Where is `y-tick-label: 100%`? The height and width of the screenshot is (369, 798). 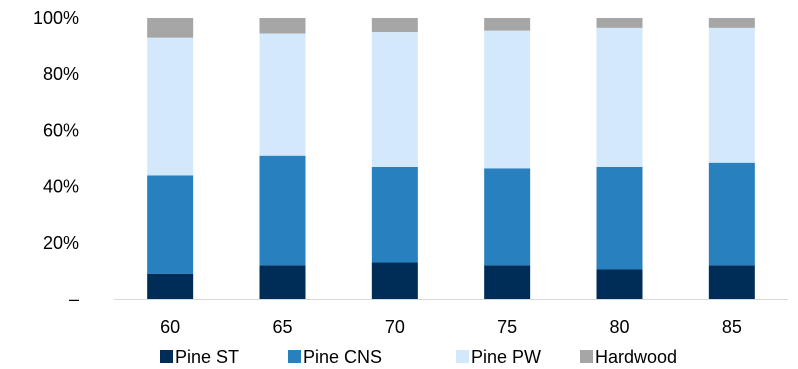 y-tick-label: 100% is located at coordinates (56, 18).